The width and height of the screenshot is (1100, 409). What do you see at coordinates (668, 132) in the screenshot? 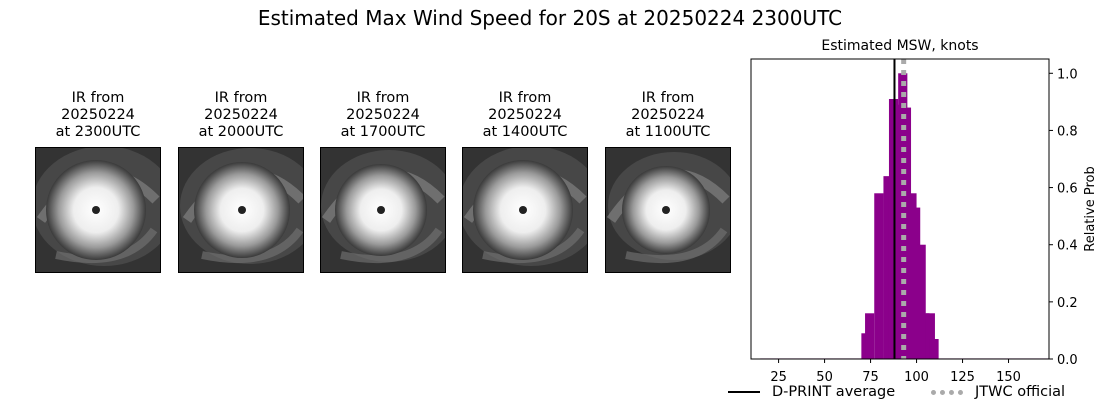
I see `ir-caption-line: at 1100UTC` at bounding box center [668, 132].